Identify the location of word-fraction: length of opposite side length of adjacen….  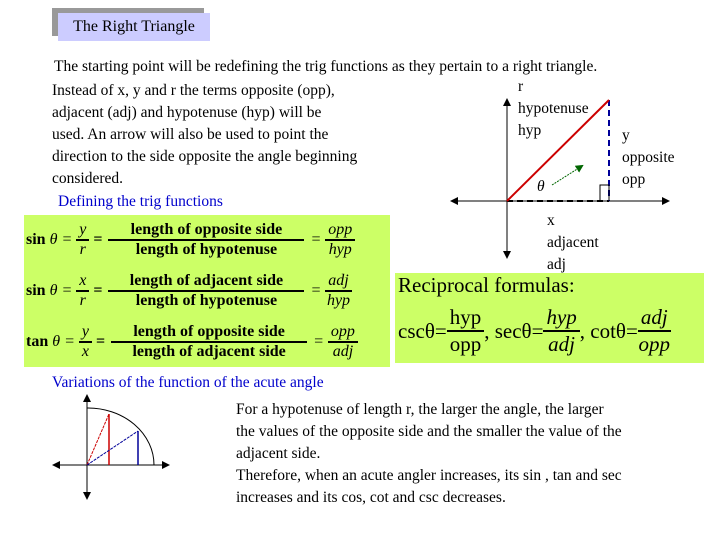
(209, 342).